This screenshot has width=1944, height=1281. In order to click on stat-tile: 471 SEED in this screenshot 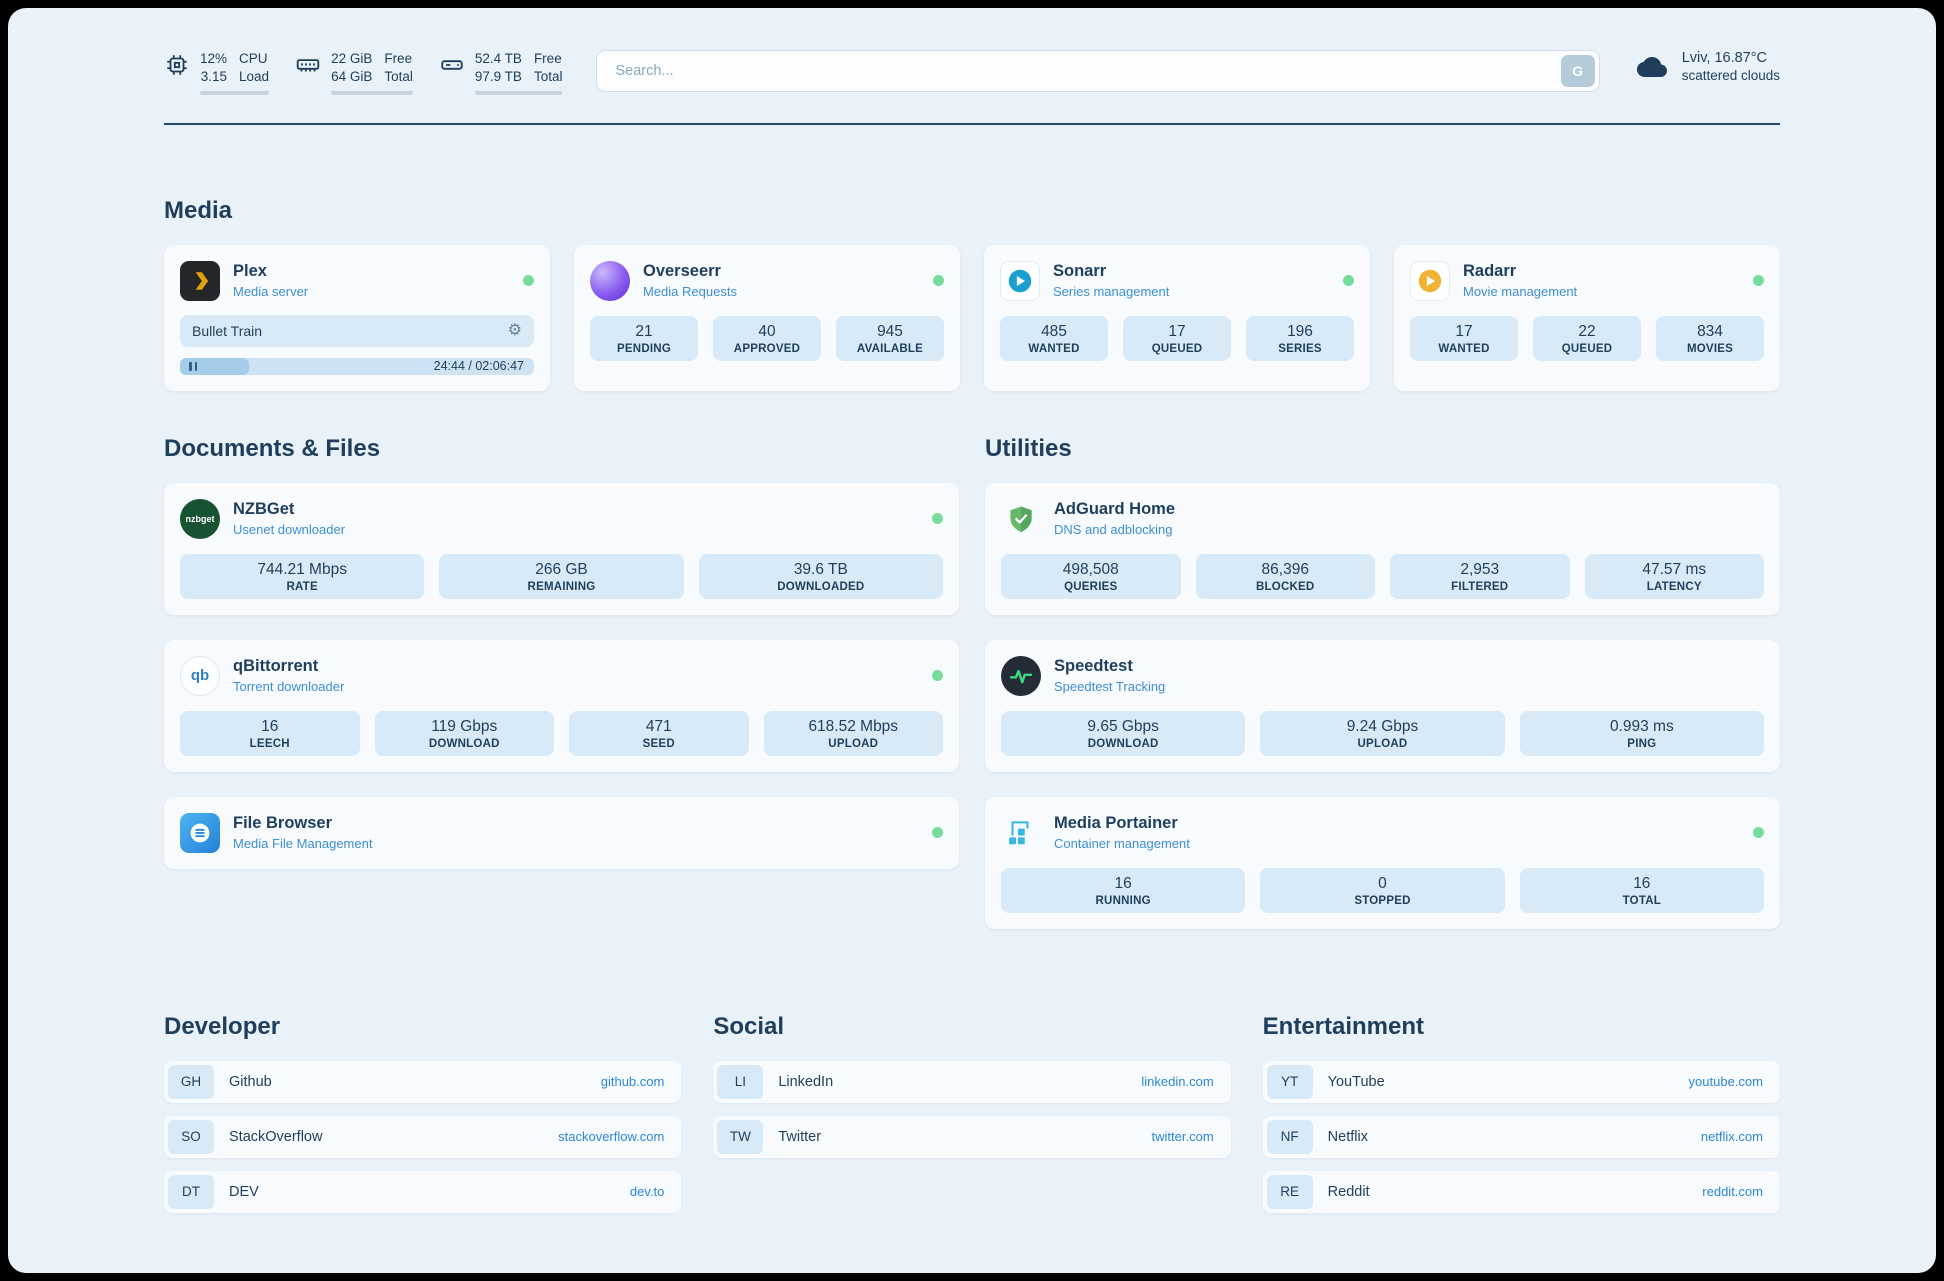, I will do `click(659, 733)`.